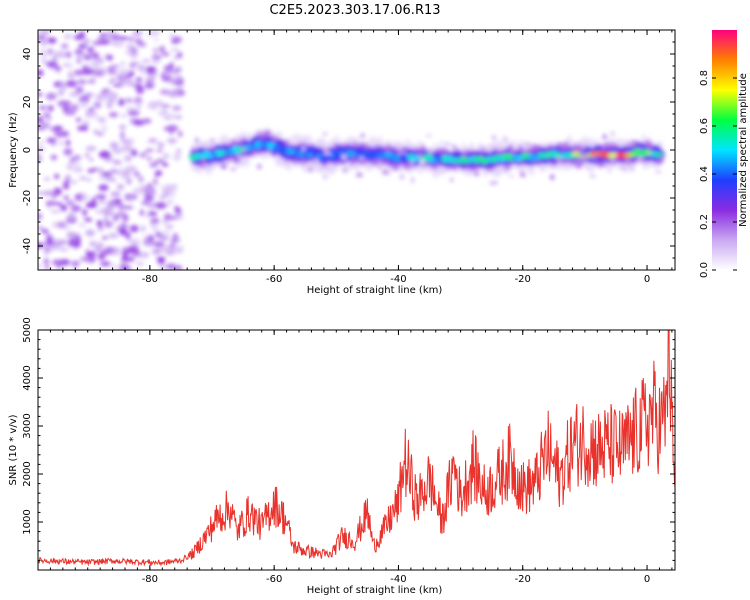  Describe the element at coordinates (704, 126) in the screenshot. I see `colorbar-tick-label: 0.6` at that location.